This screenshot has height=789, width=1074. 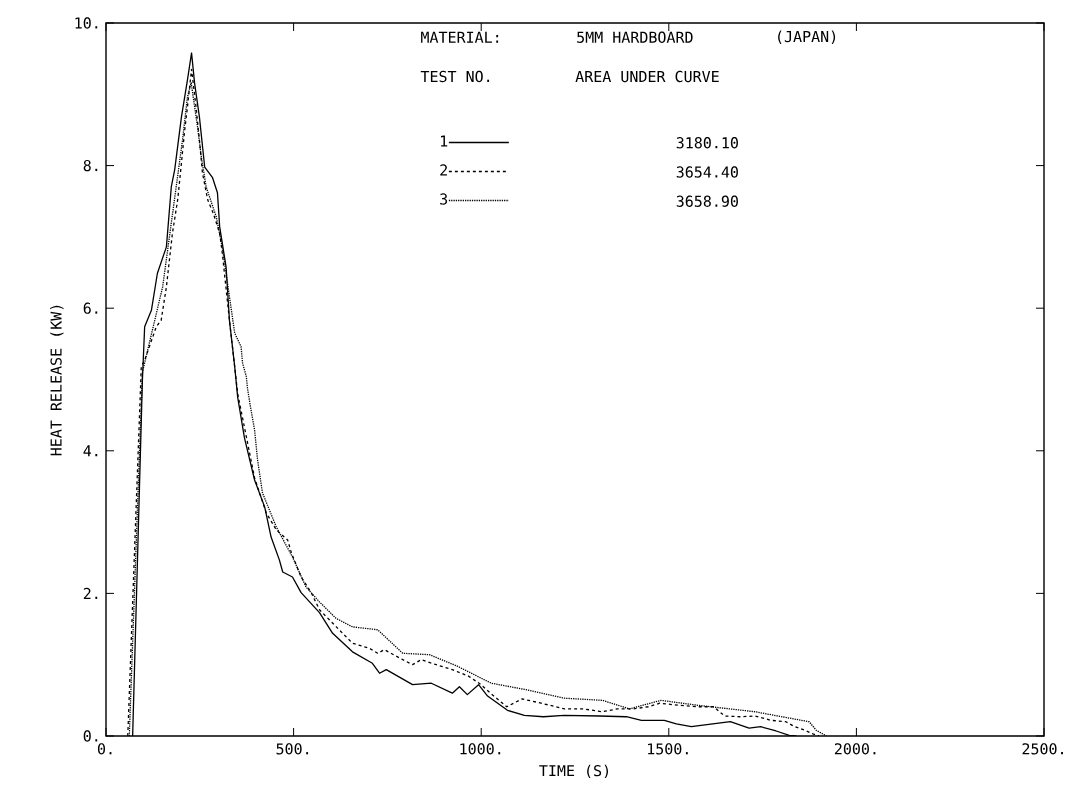 What do you see at coordinates (444, 199) in the screenshot?
I see `legend-label: 3` at bounding box center [444, 199].